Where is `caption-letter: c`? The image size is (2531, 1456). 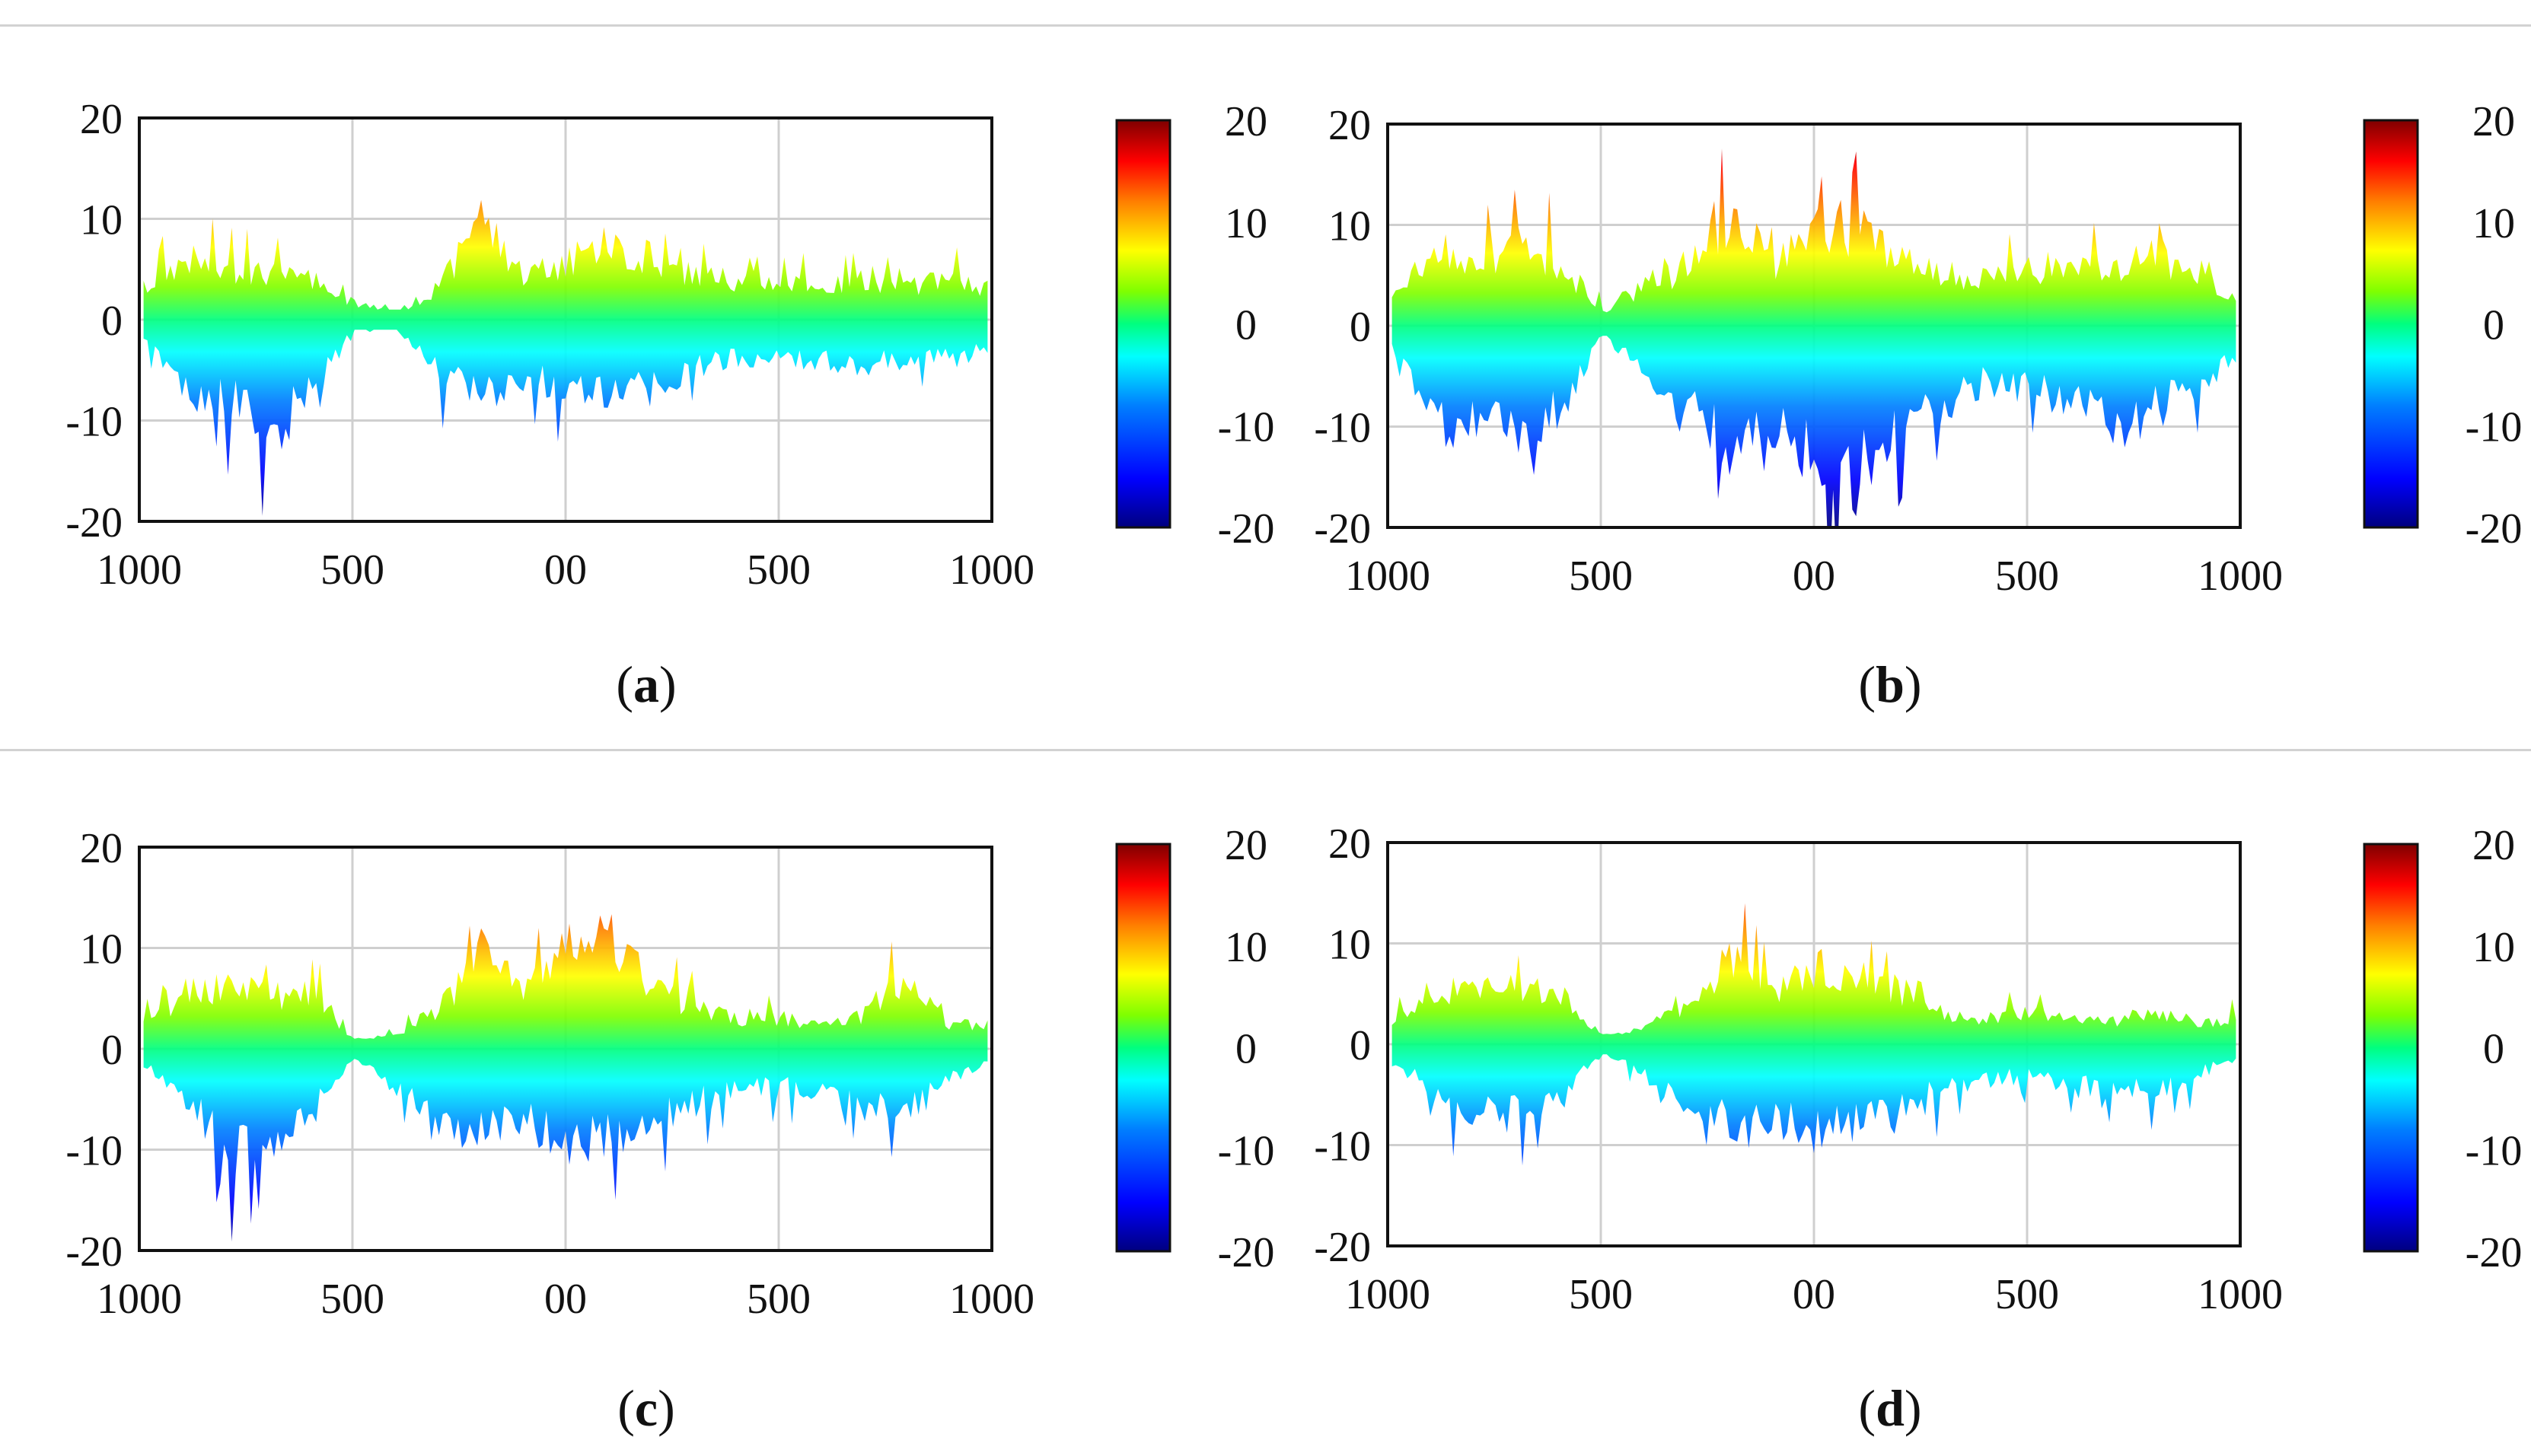
caption-letter: c is located at coordinates (646, 1408).